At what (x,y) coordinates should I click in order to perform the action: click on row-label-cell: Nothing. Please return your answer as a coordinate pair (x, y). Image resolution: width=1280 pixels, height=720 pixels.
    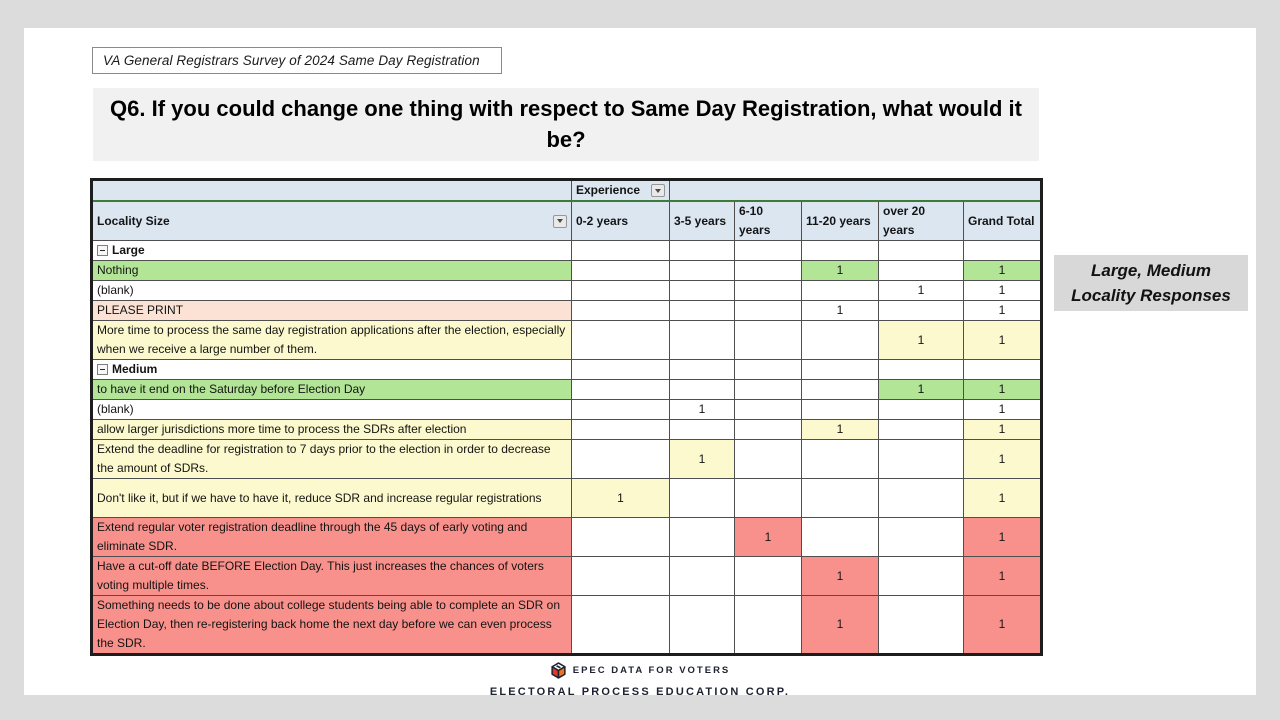
    Looking at the image, I should click on (331, 270).